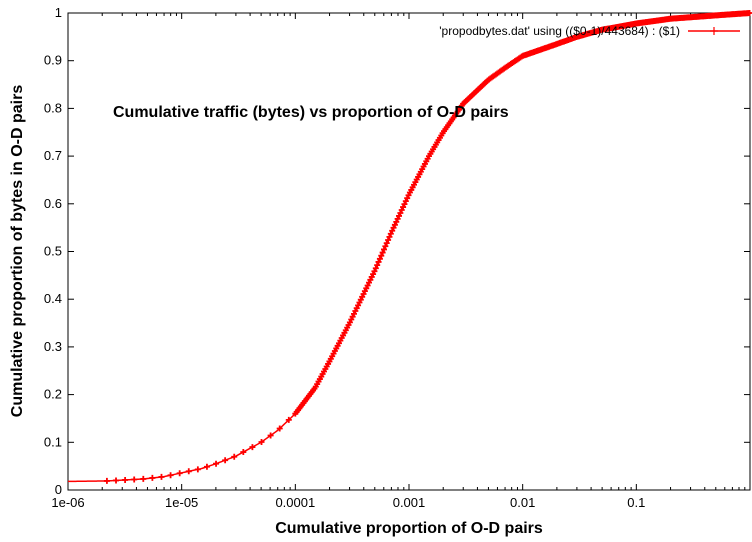 This screenshot has width=752, height=542. I want to click on x-tick-label: 1e-06, so click(67, 502).